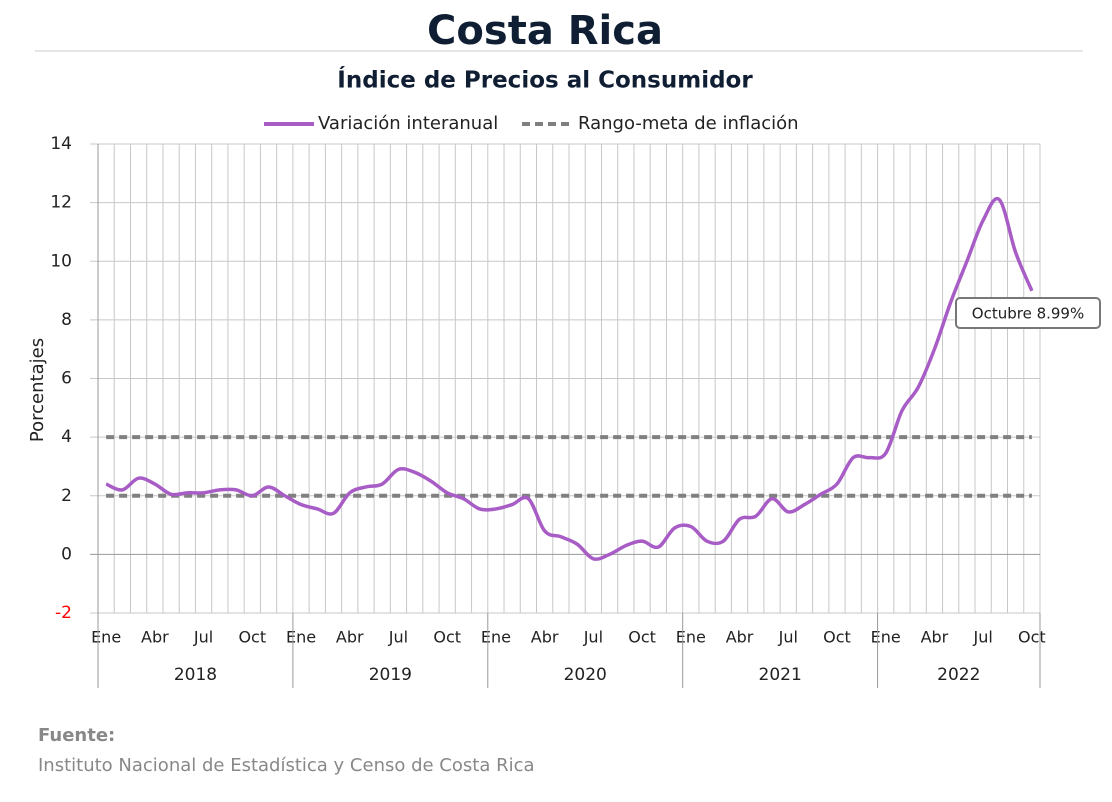  What do you see at coordinates (61, 261) in the screenshot?
I see `y-tick-label: 10` at bounding box center [61, 261].